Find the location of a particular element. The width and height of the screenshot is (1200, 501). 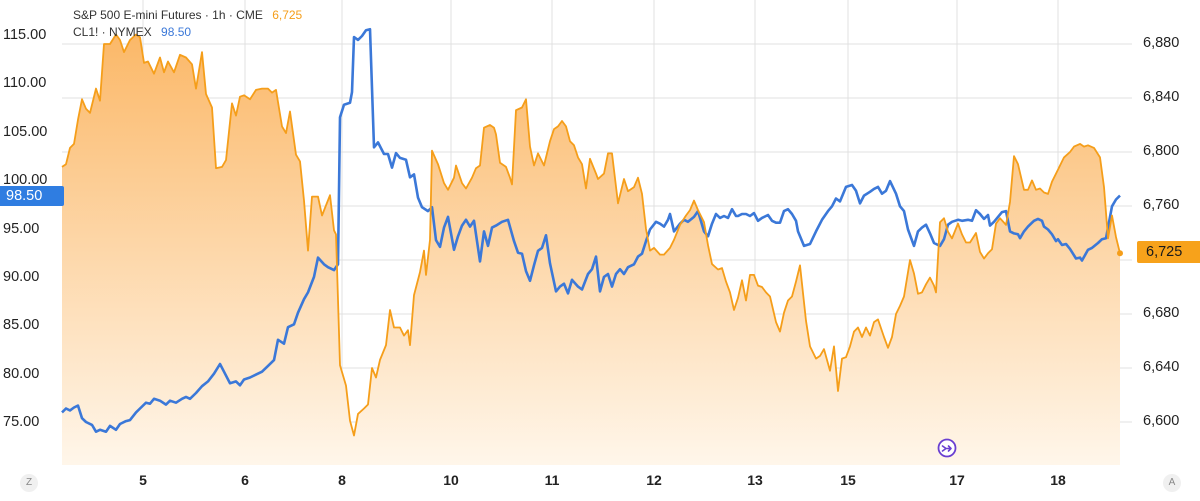

time-axis-tick: 18 is located at coordinates (1058, 480).